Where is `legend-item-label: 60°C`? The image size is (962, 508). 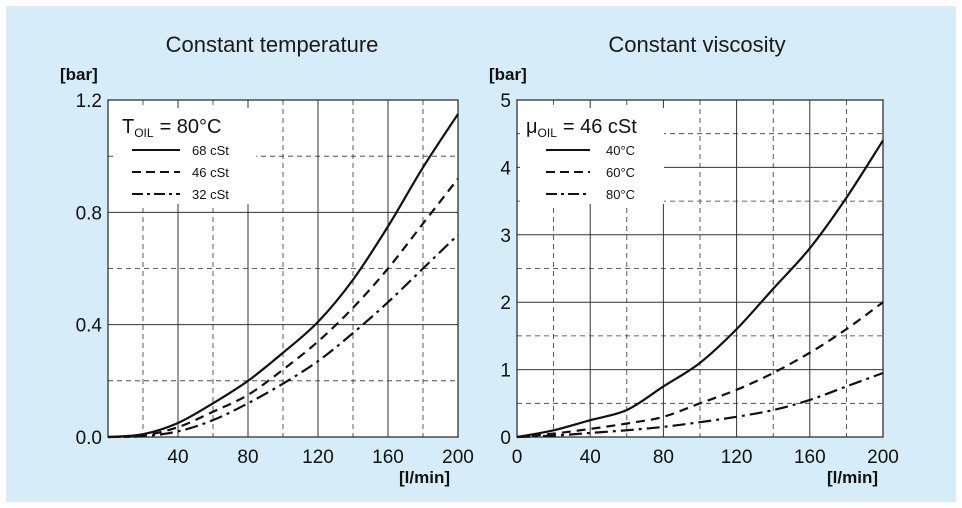
legend-item-label: 60°C is located at coordinates (620, 172).